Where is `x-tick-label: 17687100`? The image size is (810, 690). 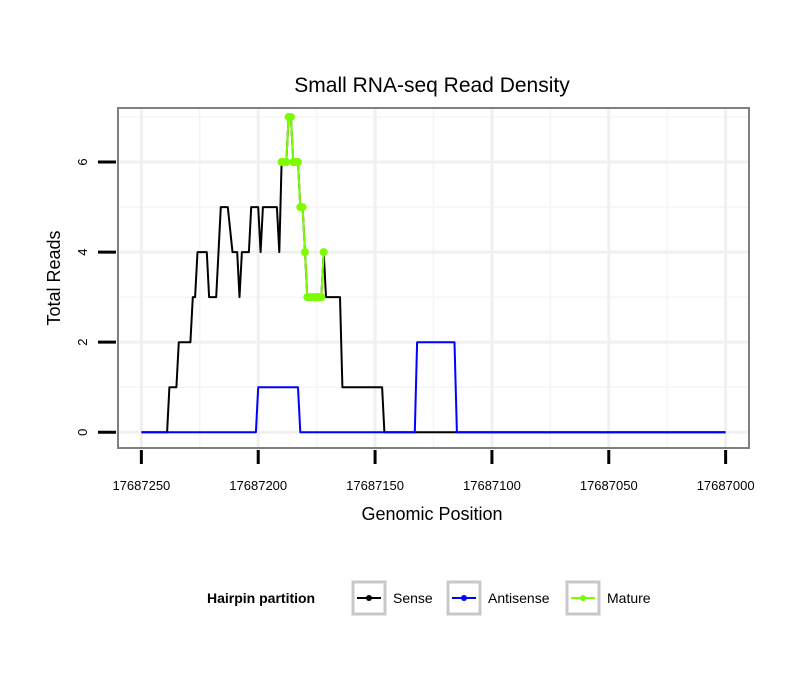 x-tick-label: 17687100 is located at coordinates (492, 485).